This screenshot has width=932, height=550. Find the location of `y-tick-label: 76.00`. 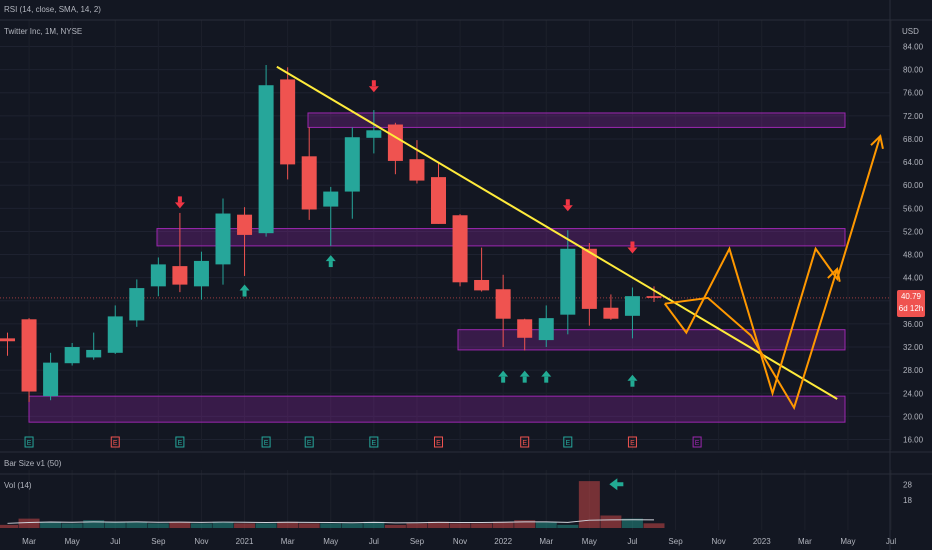

y-tick-label: 76.00 is located at coordinates (913, 93).